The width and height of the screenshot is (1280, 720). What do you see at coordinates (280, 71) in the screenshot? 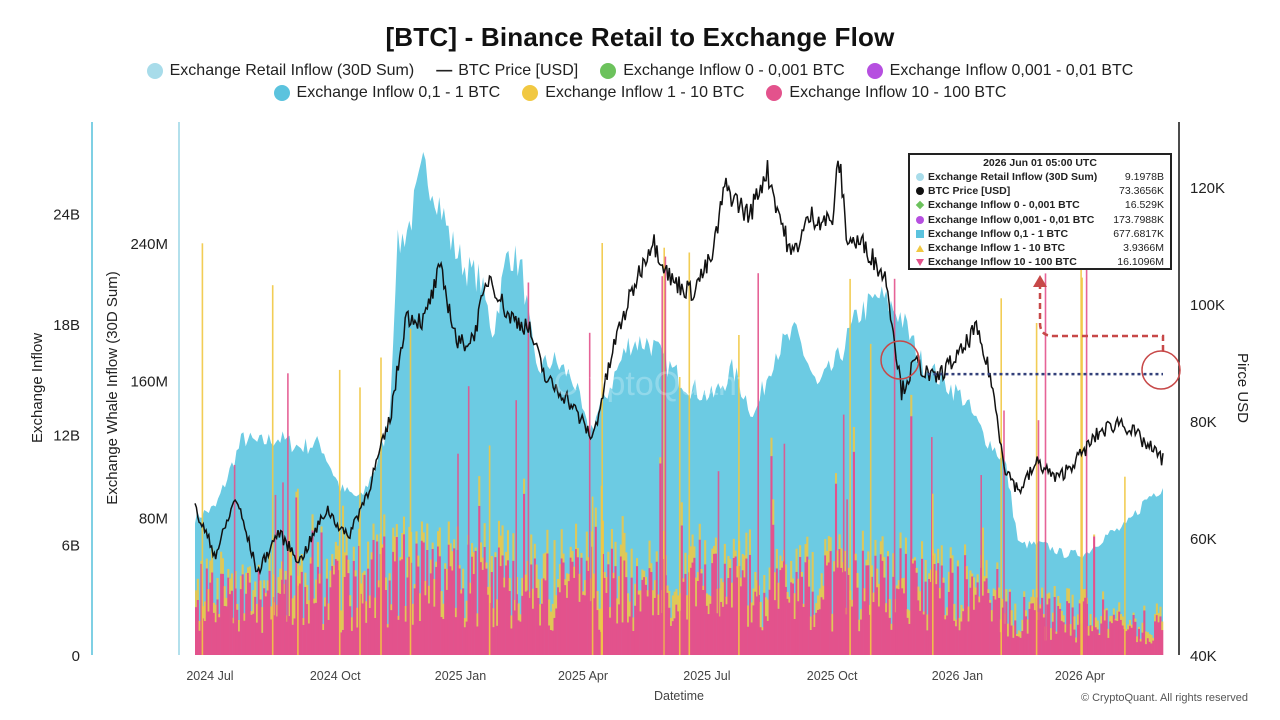
I see `legend-item-retail: Exchange Retail Inflow (30D Sum)` at bounding box center [280, 71].